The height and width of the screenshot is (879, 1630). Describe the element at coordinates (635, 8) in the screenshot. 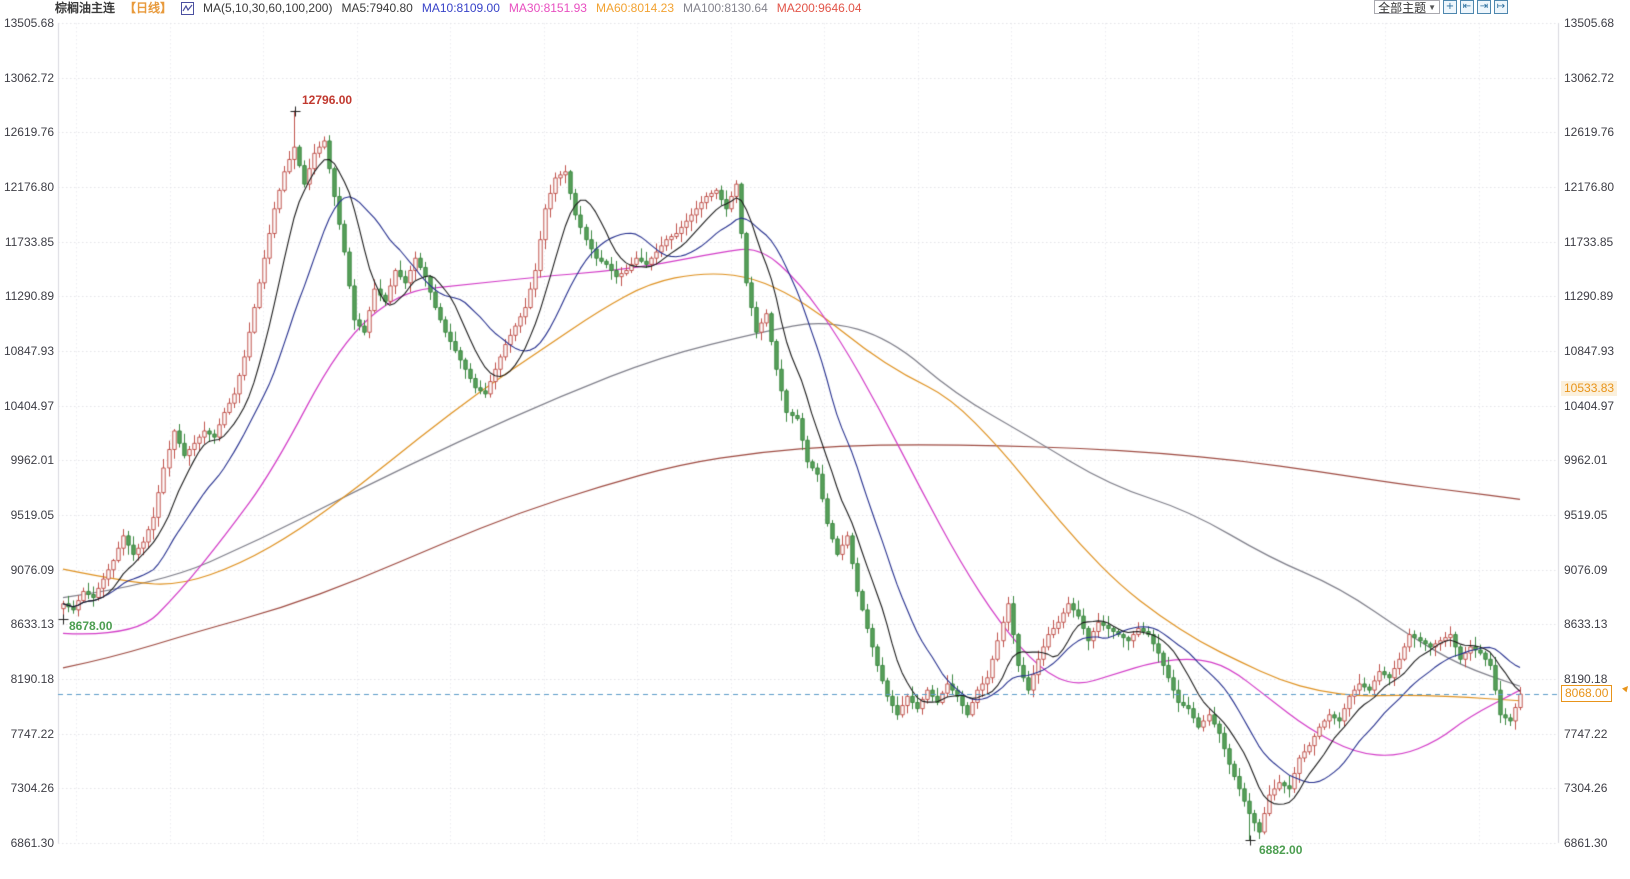

I see `ma60-readout: MA60:8014.23` at that location.